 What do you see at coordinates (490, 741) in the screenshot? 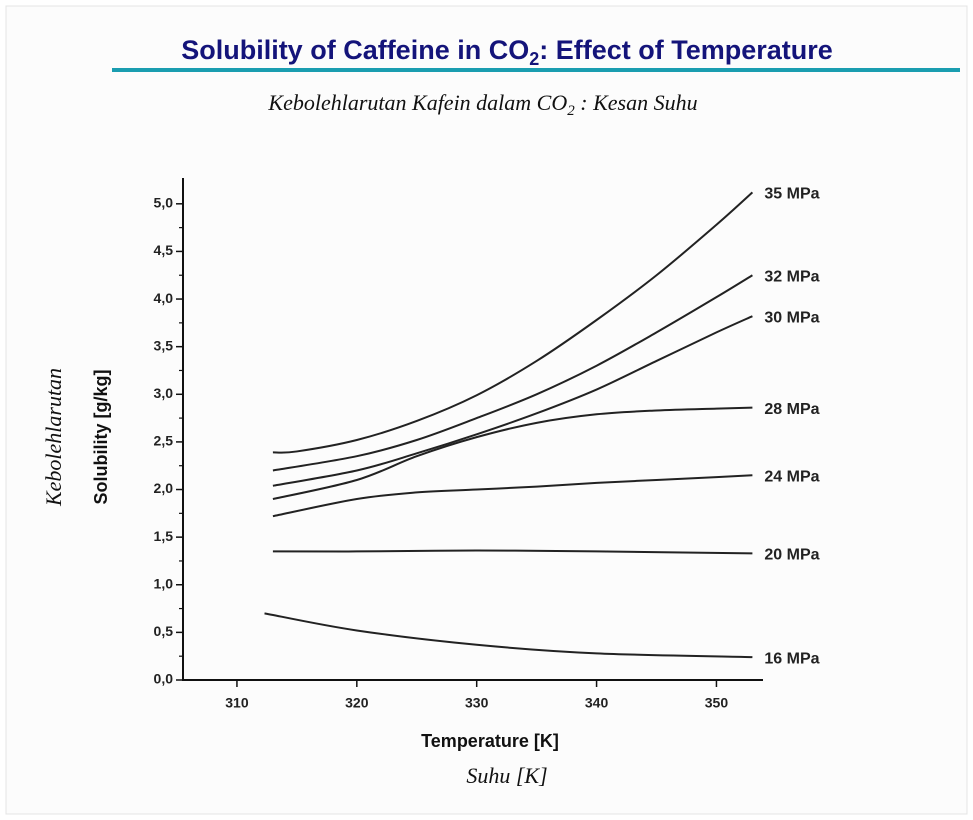
I see `x-axis-label: Temperature [K]` at bounding box center [490, 741].